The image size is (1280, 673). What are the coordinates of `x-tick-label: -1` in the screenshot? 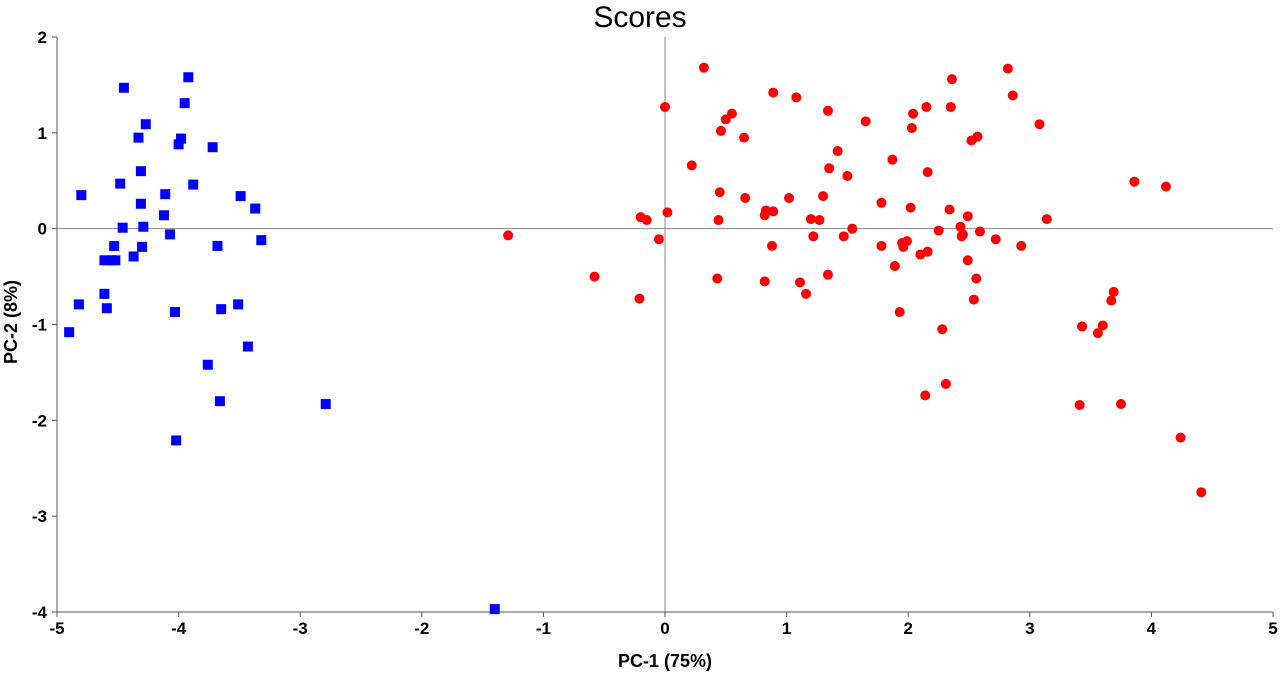 It's located at (543, 628).